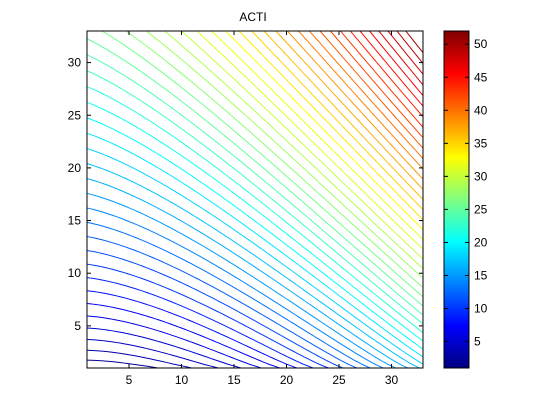  What do you see at coordinates (481, 44) in the screenshot?
I see `colorbar-tick-label: 50` at bounding box center [481, 44].